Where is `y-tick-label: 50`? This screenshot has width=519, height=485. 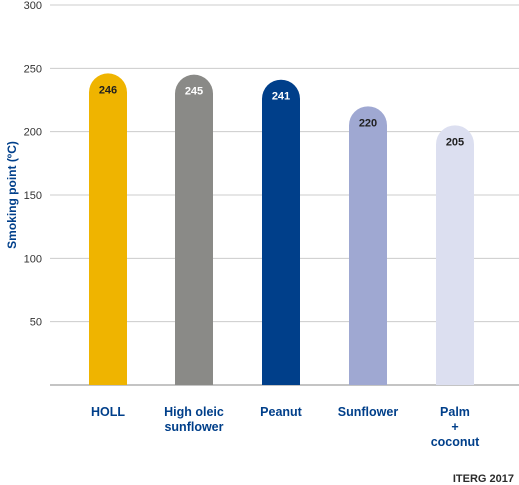
y-tick-label: 50 is located at coordinates (36, 323).